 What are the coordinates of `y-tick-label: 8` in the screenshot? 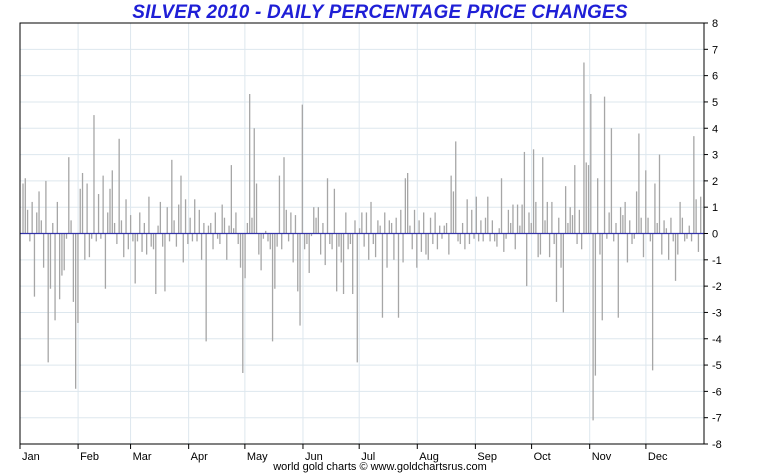 It's located at (715, 24).